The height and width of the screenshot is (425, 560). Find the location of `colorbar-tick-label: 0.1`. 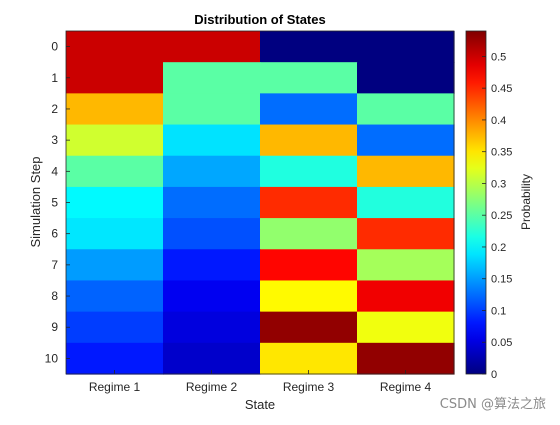

colorbar-tick-label: 0.1 is located at coordinates (498, 311).